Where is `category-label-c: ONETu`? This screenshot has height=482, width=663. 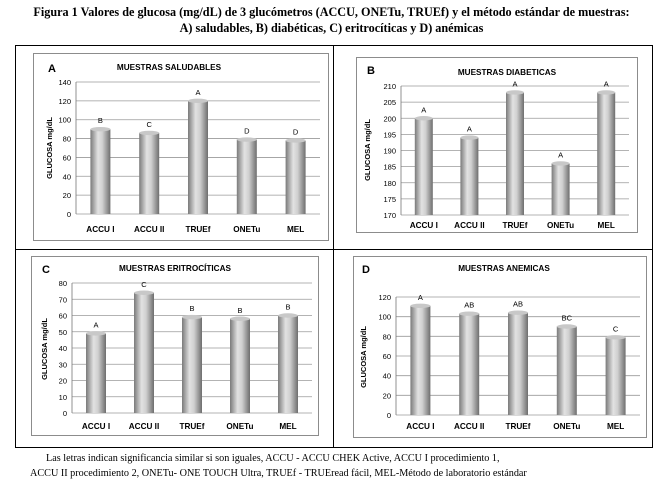 category-label-c: ONETu is located at coordinates (239, 426).